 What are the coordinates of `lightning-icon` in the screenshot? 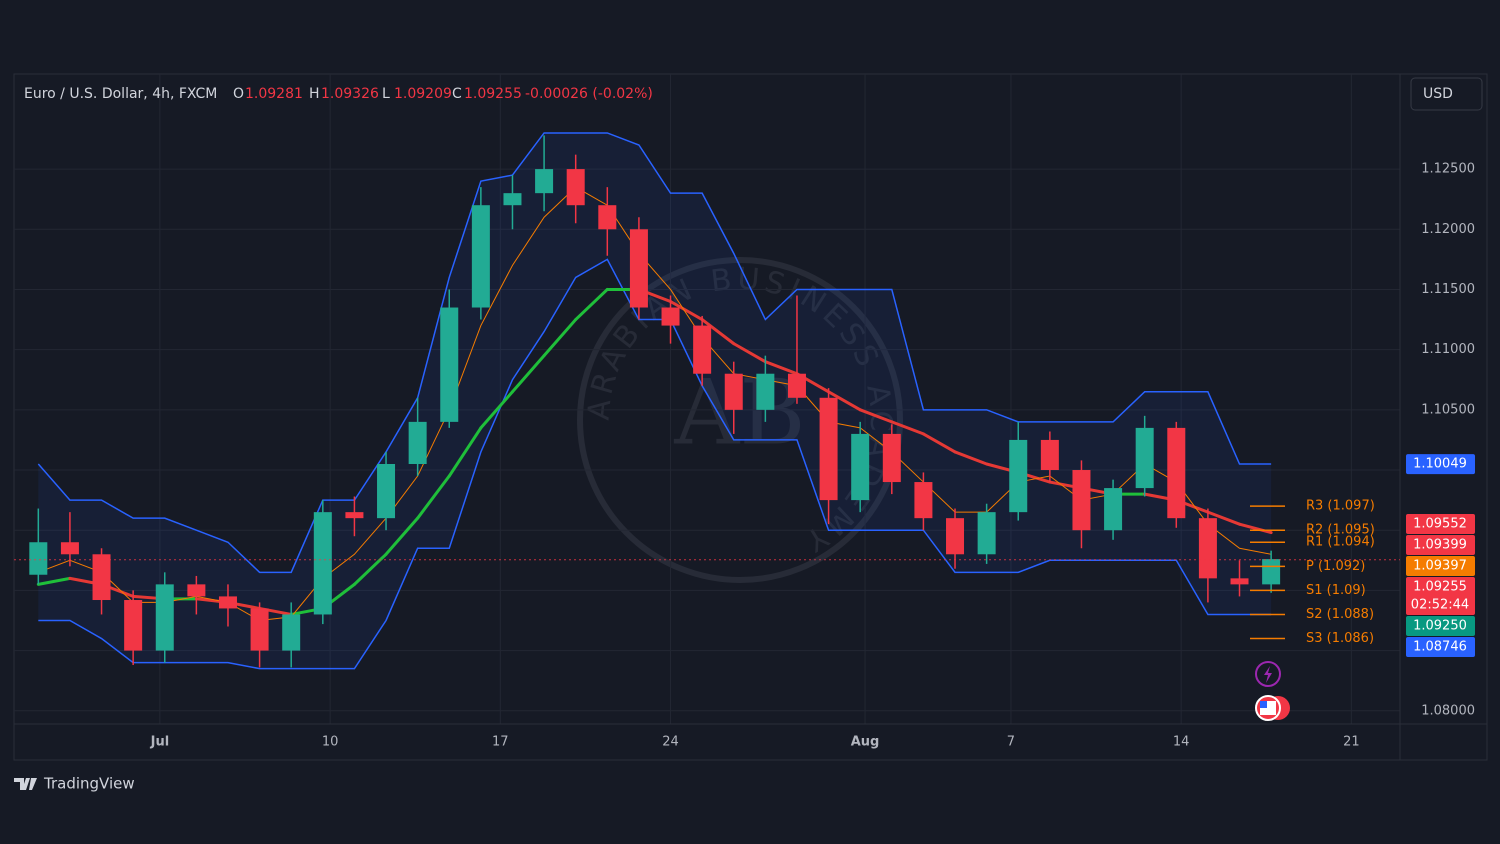 It's located at (1268, 674).